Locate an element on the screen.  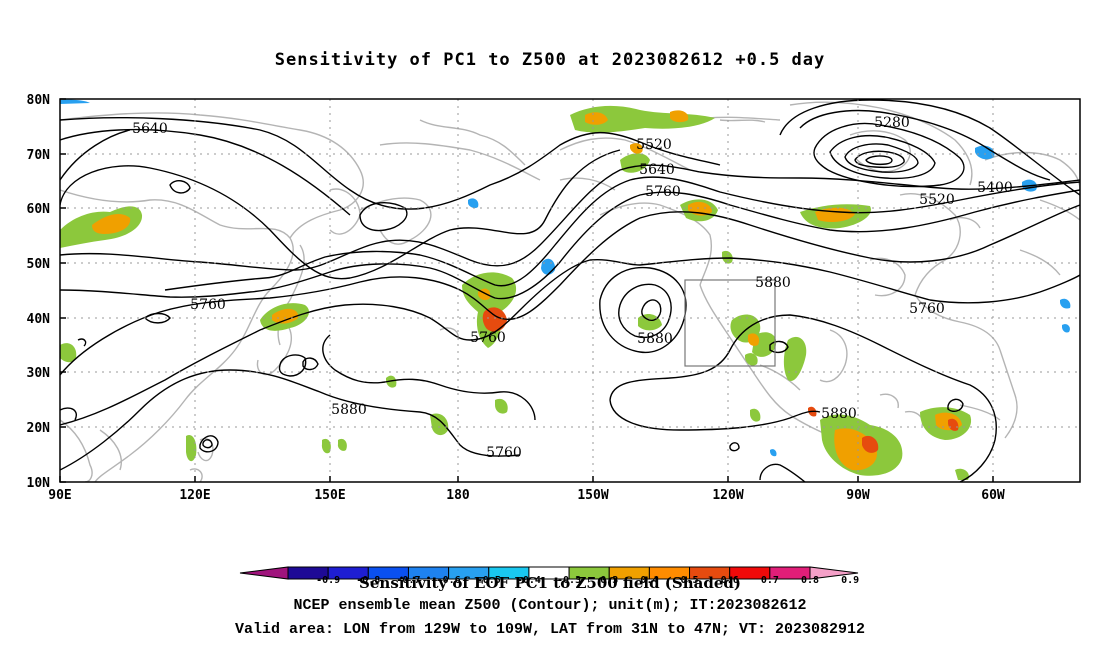
colorbar-arrow-high is located at coordinates (834, 573).